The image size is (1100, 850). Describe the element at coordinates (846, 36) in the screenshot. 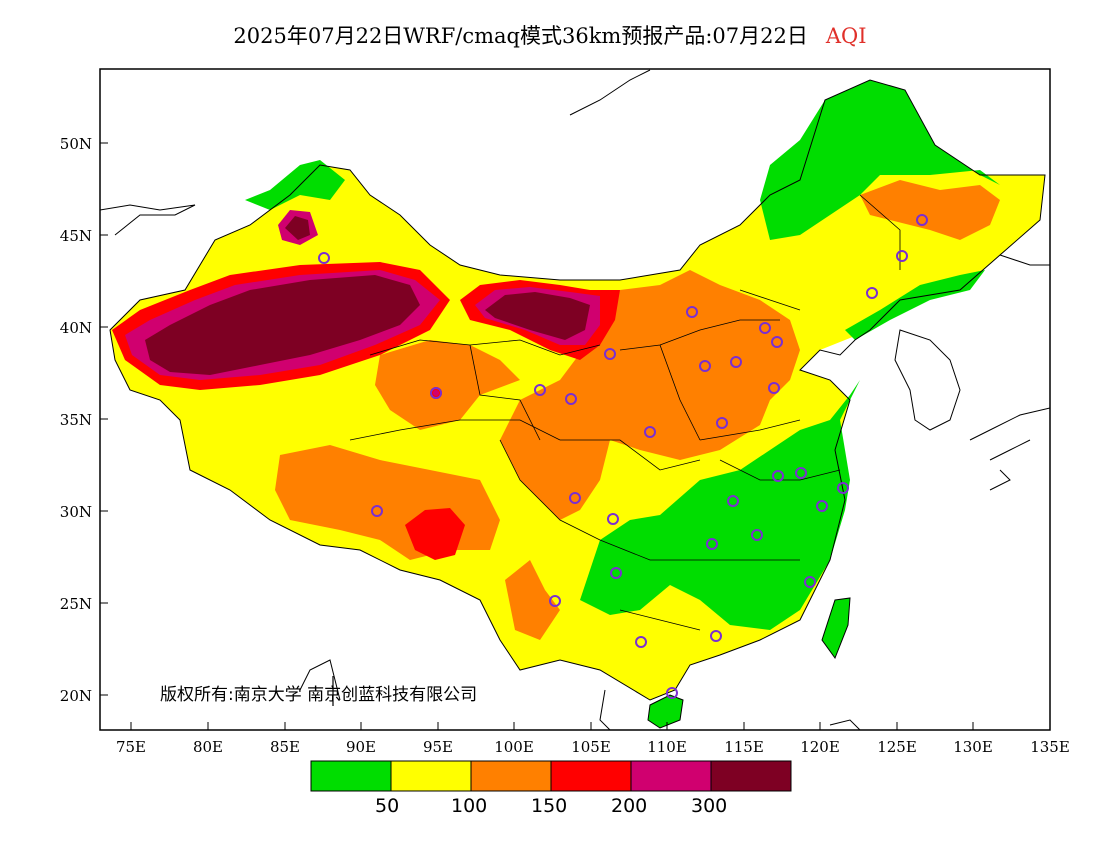

I see `title-product: AQI` at that location.